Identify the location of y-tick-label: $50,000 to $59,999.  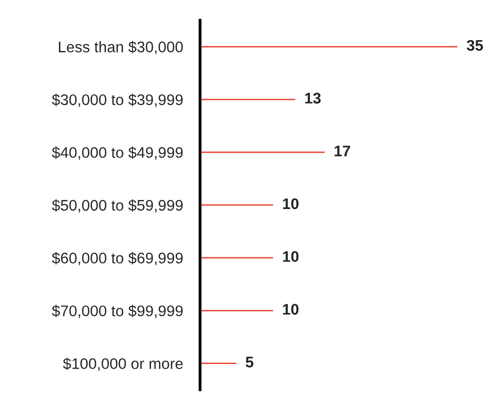
(117, 206).